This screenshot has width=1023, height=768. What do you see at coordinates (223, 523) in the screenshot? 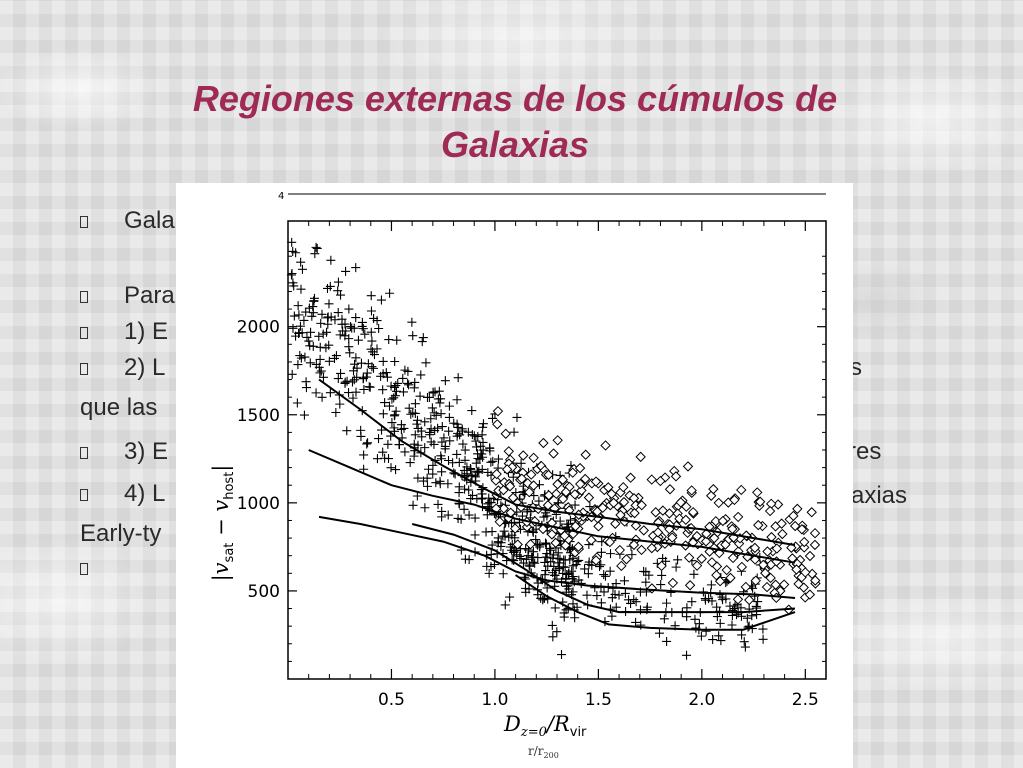
I see `y-axis-label: |vsat − vhost|` at bounding box center [223, 523].